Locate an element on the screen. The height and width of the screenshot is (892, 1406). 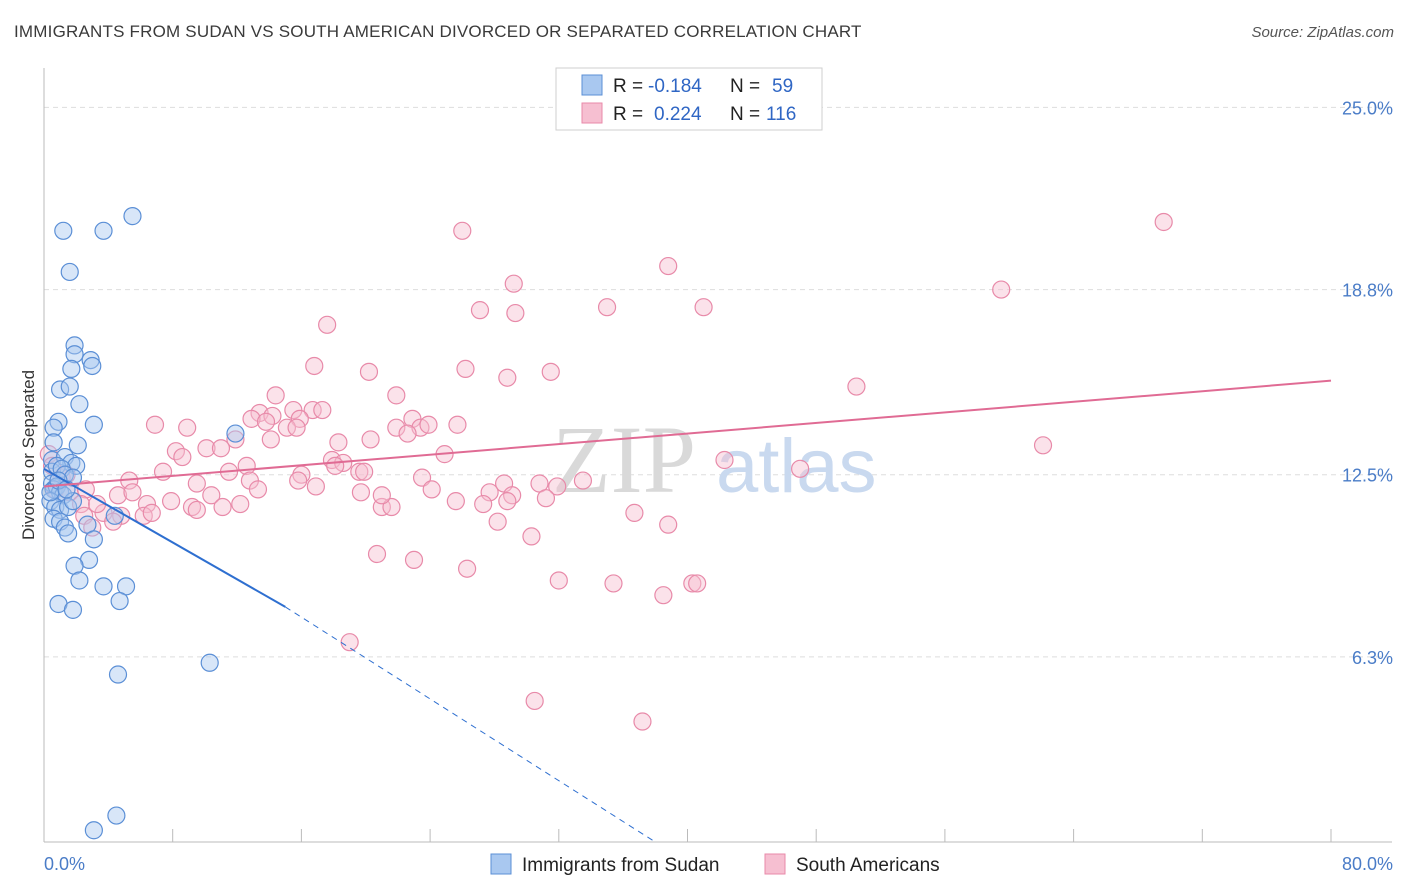
x-tick-label-0: 0.0% is located at coordinates (64, 864).